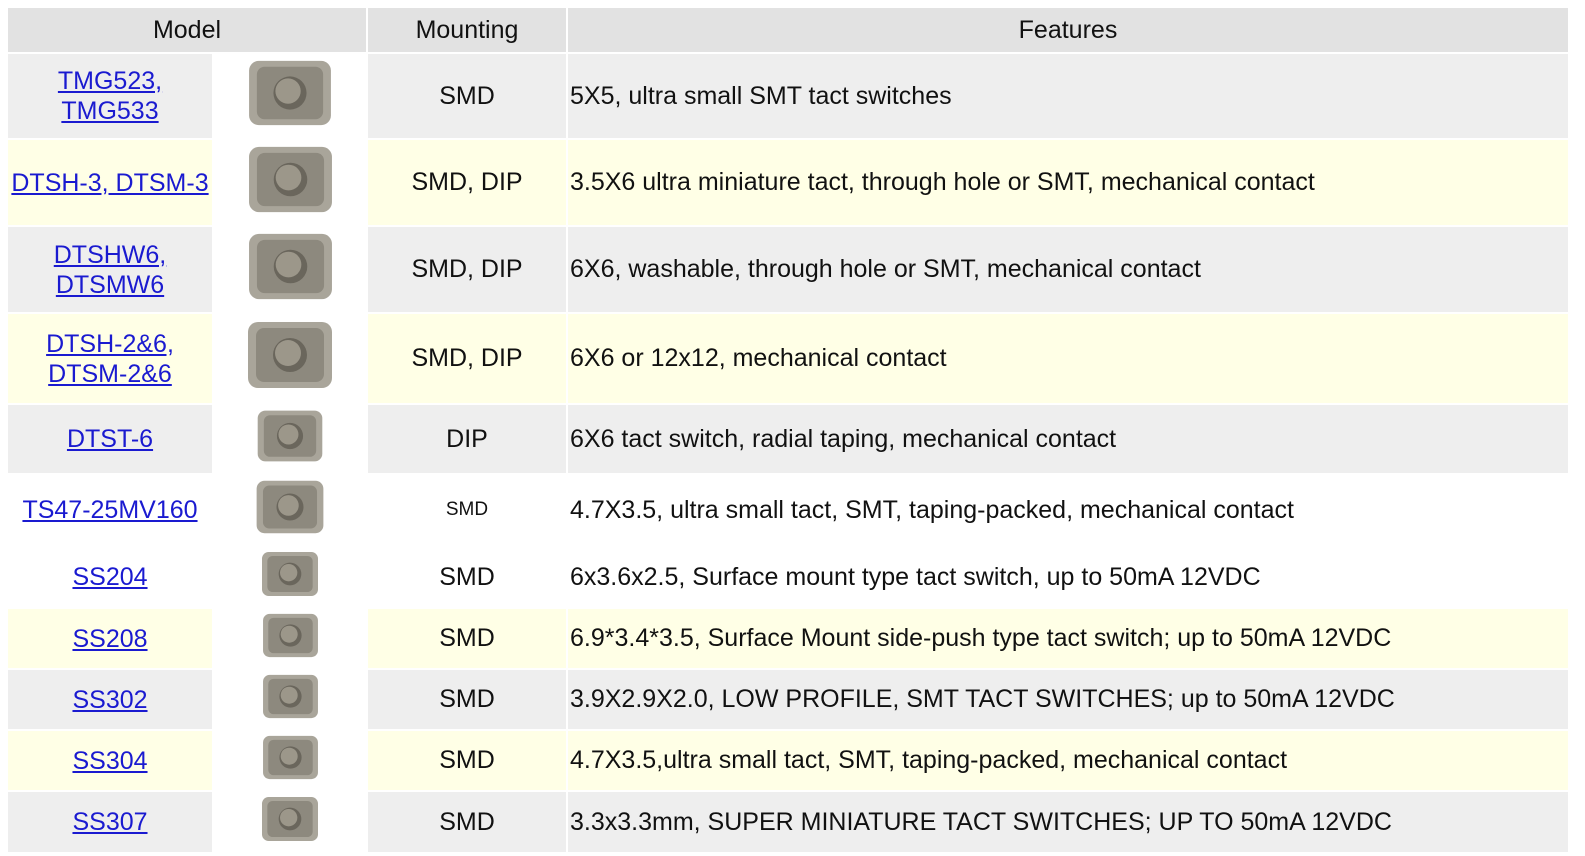 The image size is (1585, 856). Describe the element at coordinates (1068, 30) in the screenshot. I see `header-cell: Features` at that location.